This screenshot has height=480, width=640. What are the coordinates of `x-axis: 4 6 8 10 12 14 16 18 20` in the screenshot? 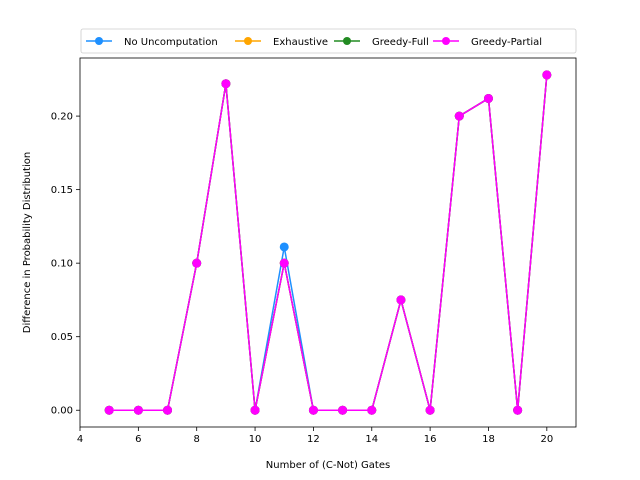 It's located at (315, 436).